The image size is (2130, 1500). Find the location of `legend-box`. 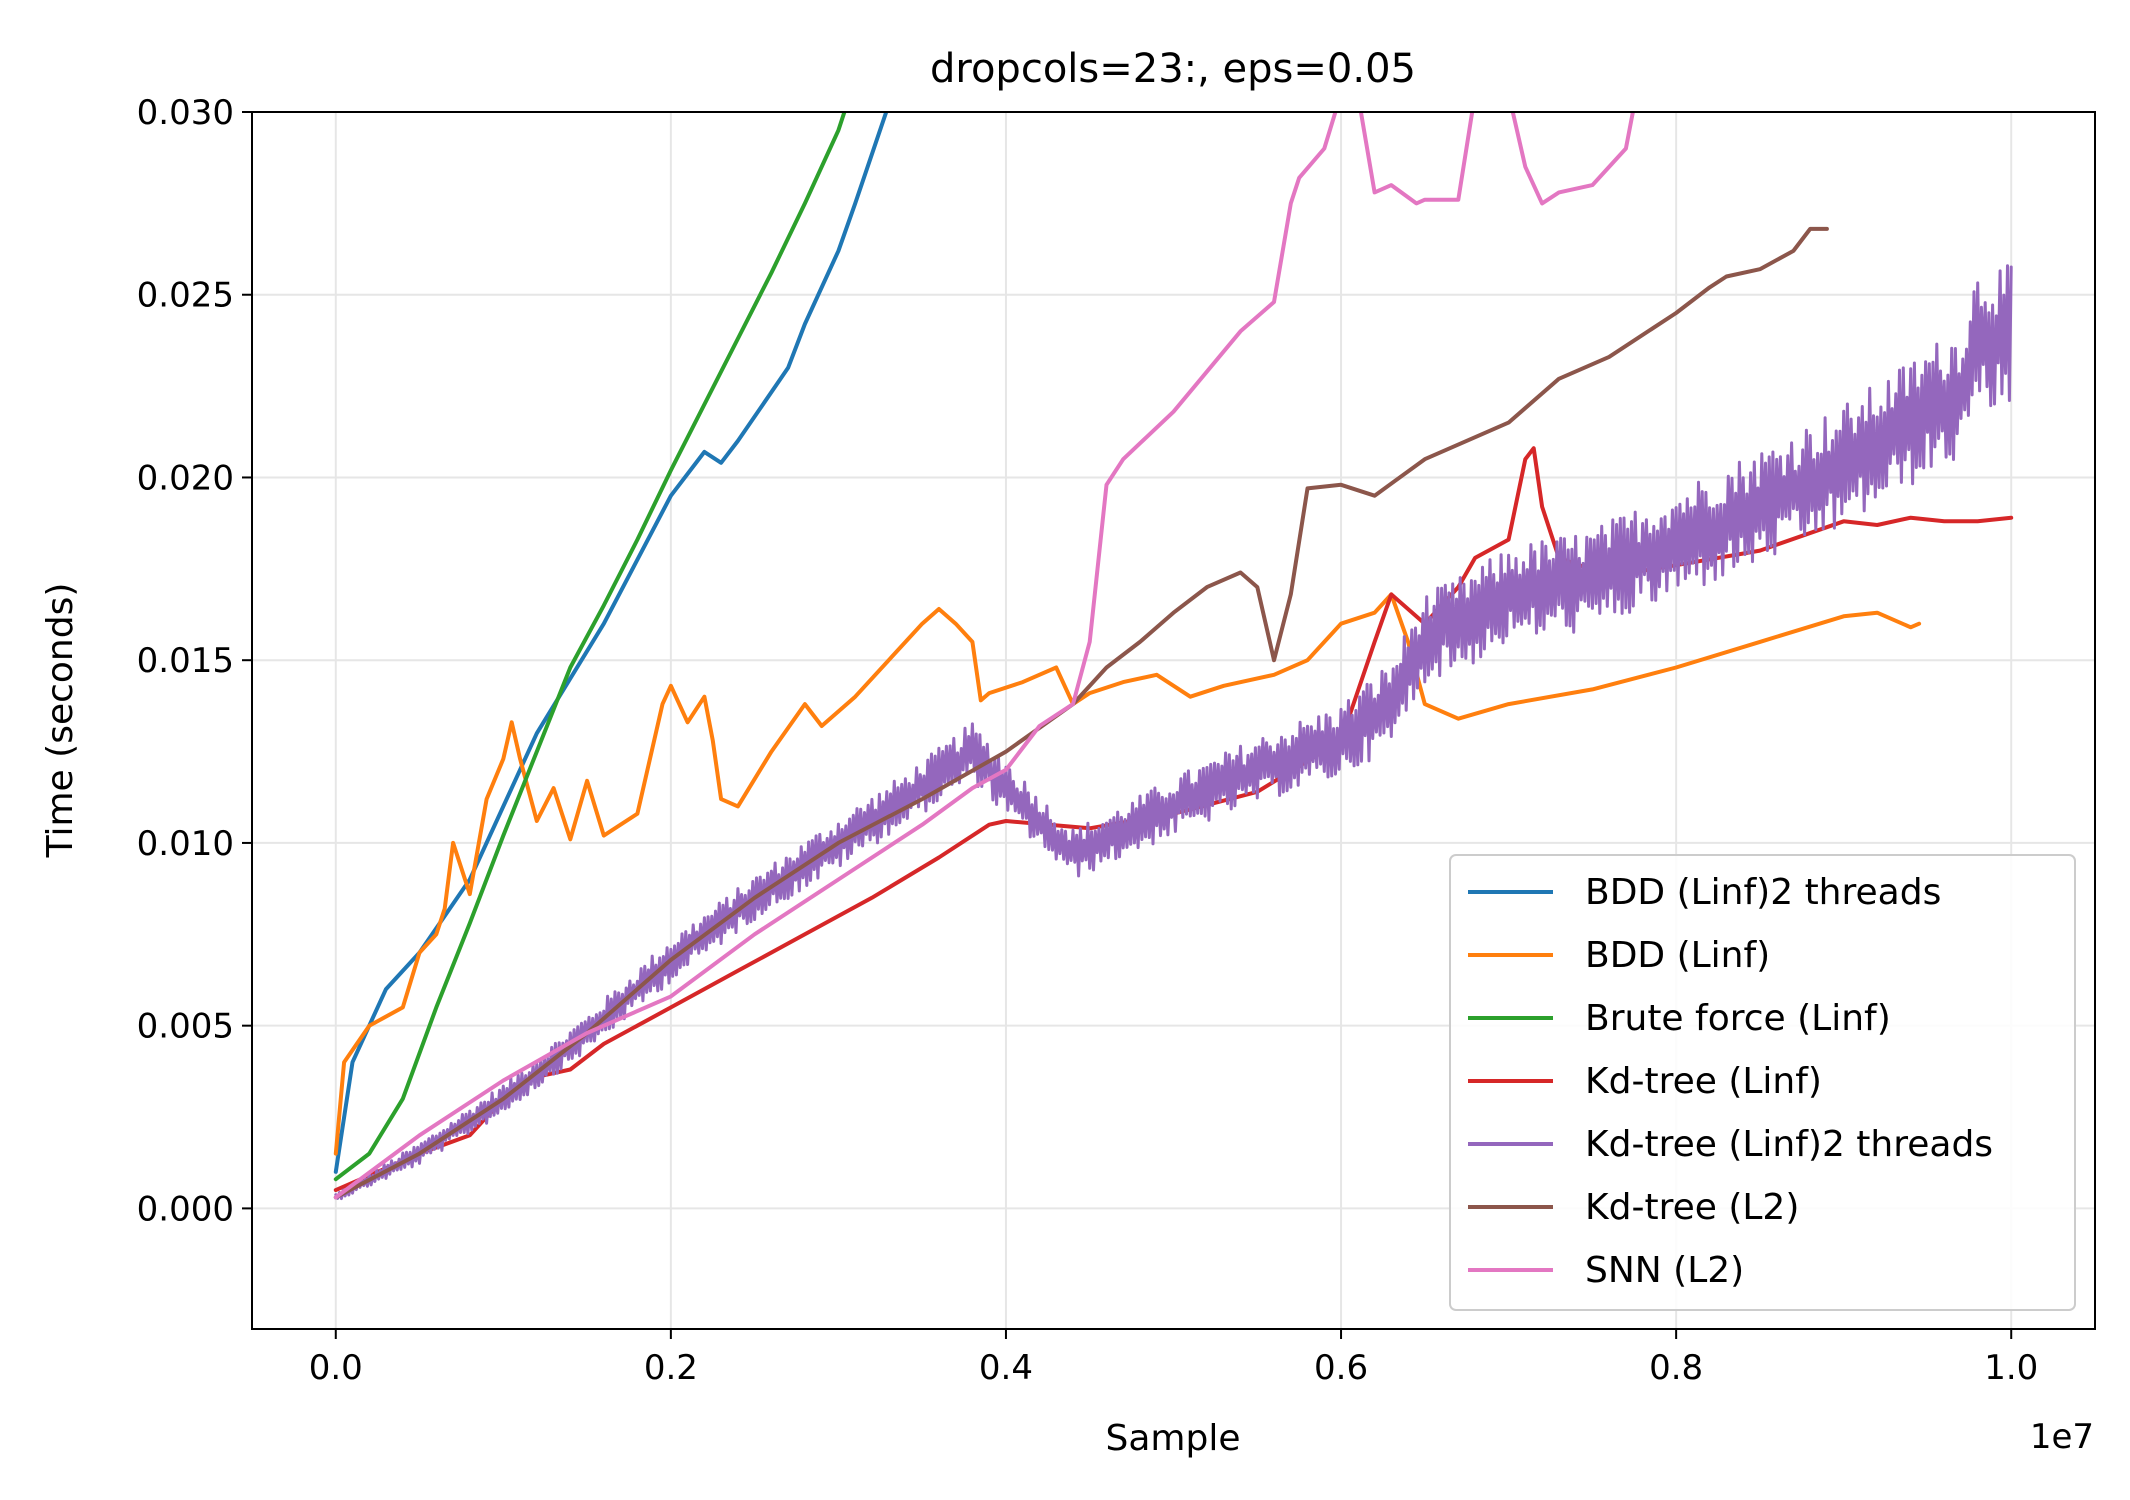

legend-box is located at coordinates (1762, 1082).